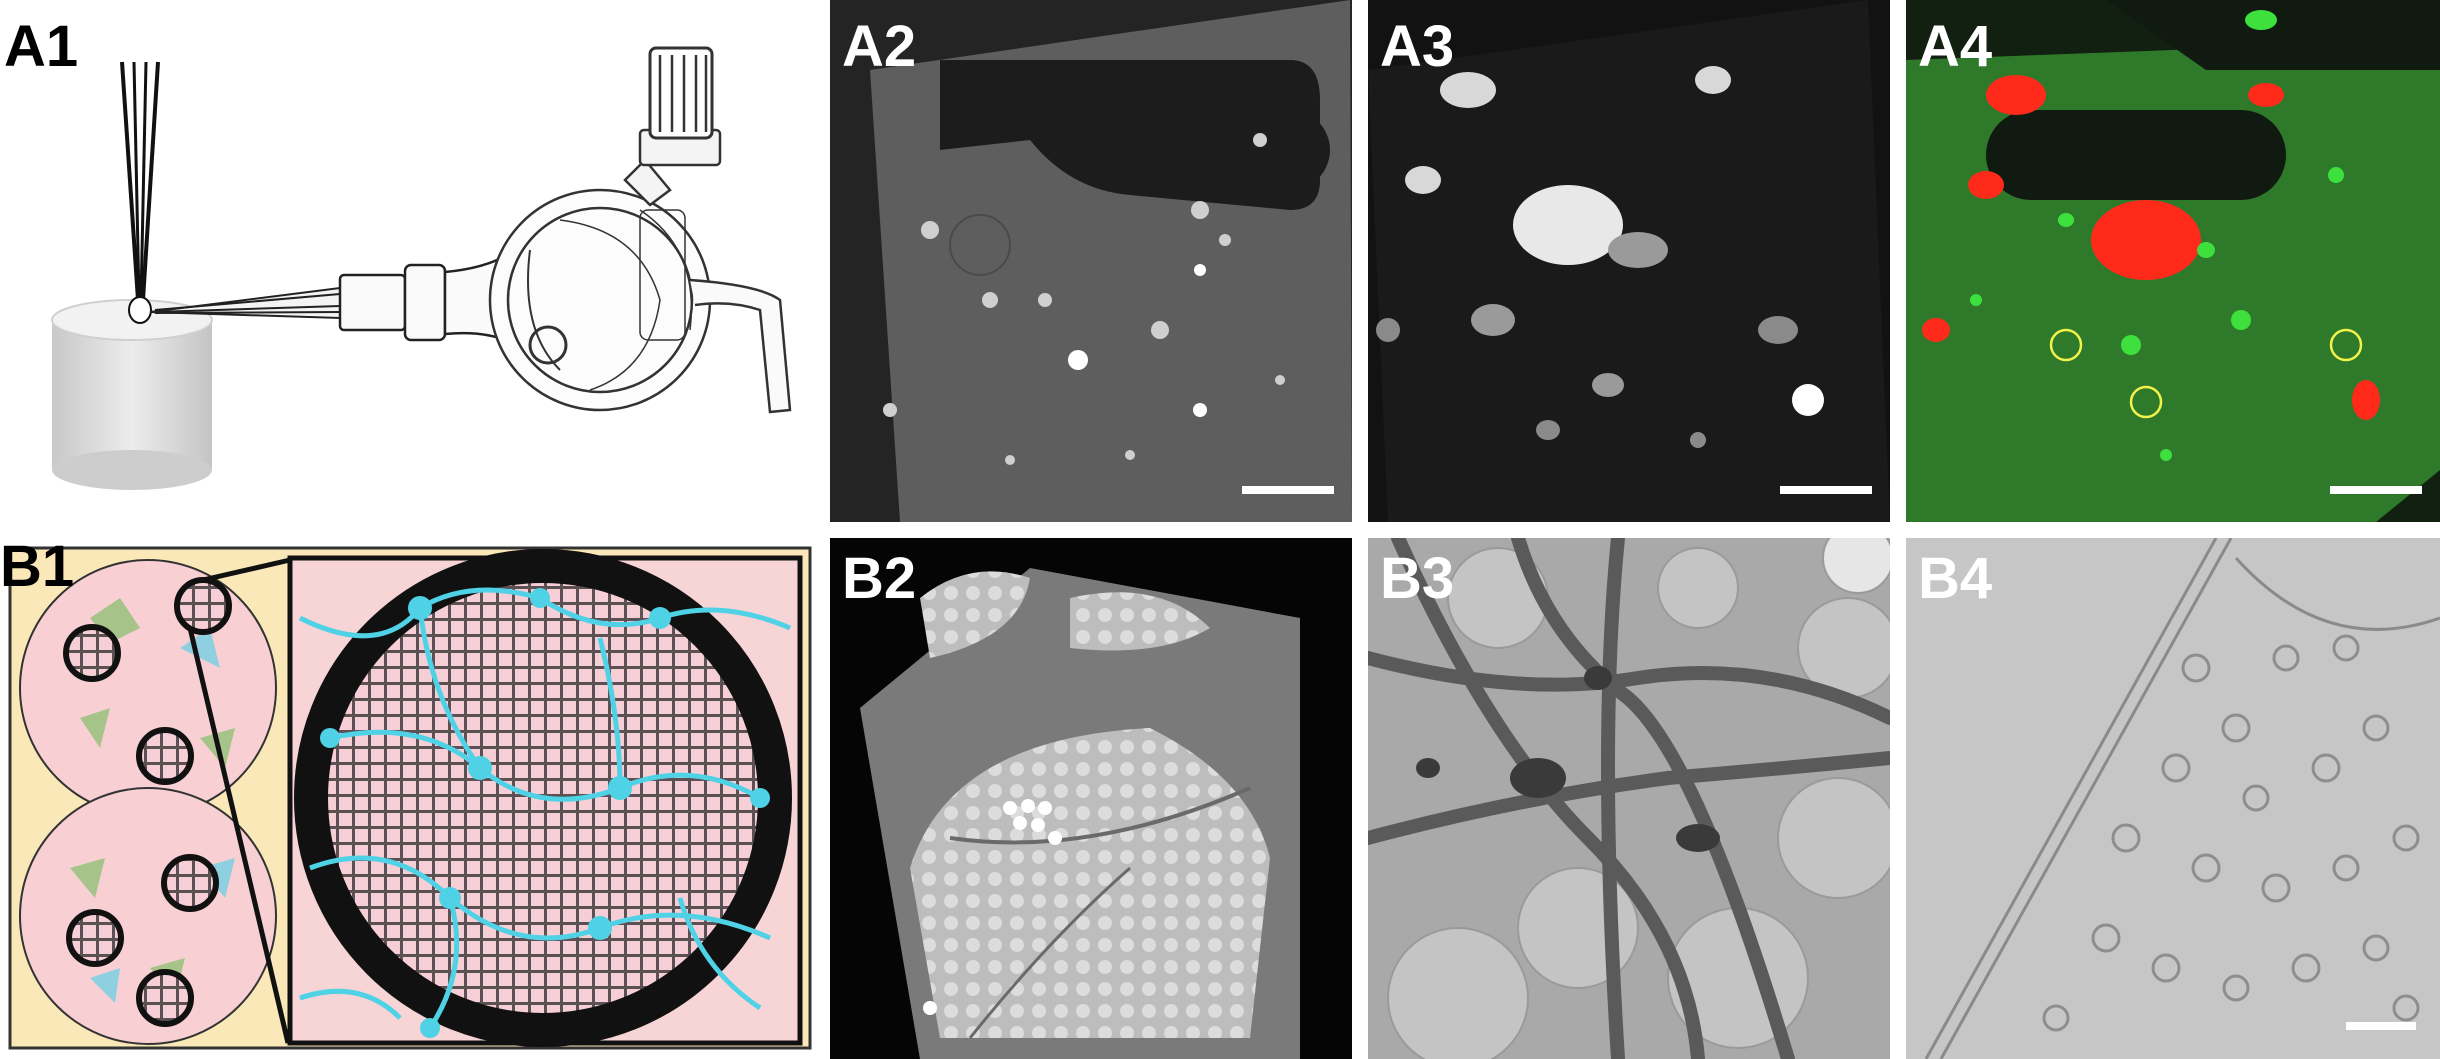 The width and height of the screenshot is (2440, 1059). I want to click on microinjection-schematic, so click(421, 268).